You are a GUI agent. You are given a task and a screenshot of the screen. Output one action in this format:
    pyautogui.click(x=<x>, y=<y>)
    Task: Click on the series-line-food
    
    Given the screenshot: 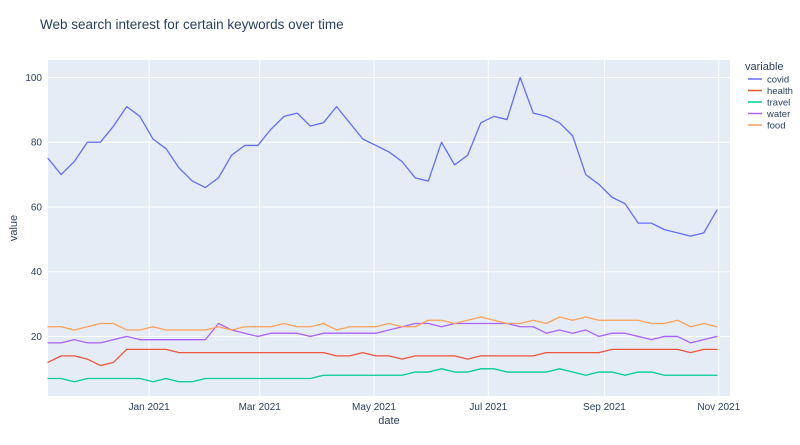 What is the action you would take?
    pyautogui.click(x=382, y=323)
    